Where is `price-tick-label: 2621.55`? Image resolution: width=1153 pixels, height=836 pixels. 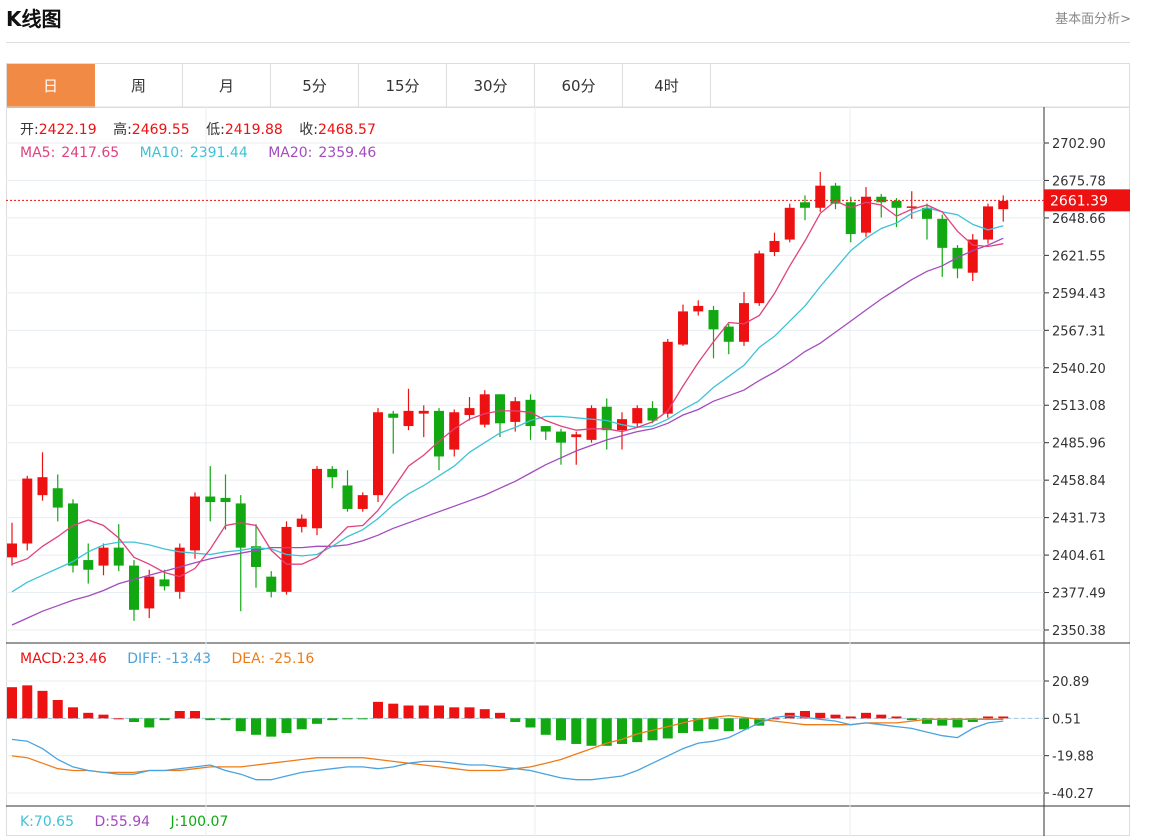 price-tick-label: 2621.55 is located at coordinates (1079, 256).